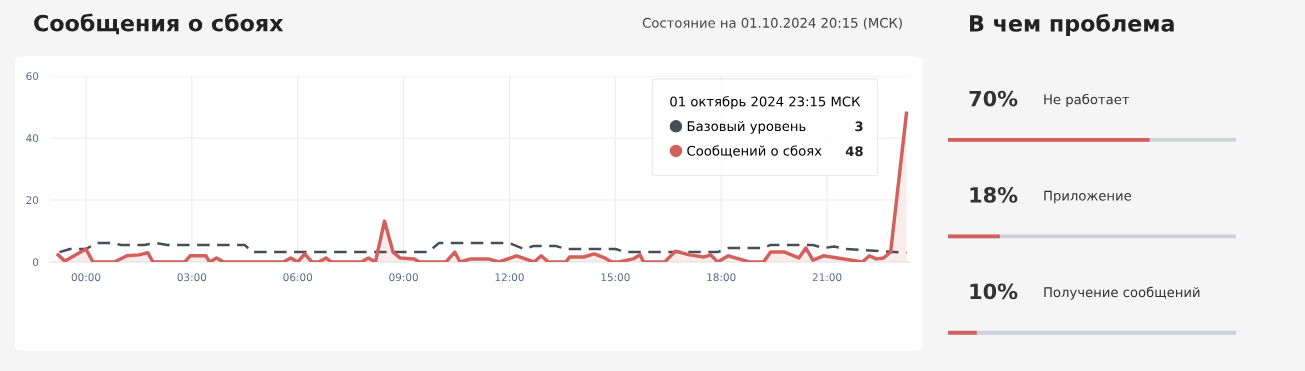 The image size is (1305, 371). What do you see at coordinates (509, 277) in the screenshot?
I see `x-tick-label: 12:00` at bounding box center [509, 277].